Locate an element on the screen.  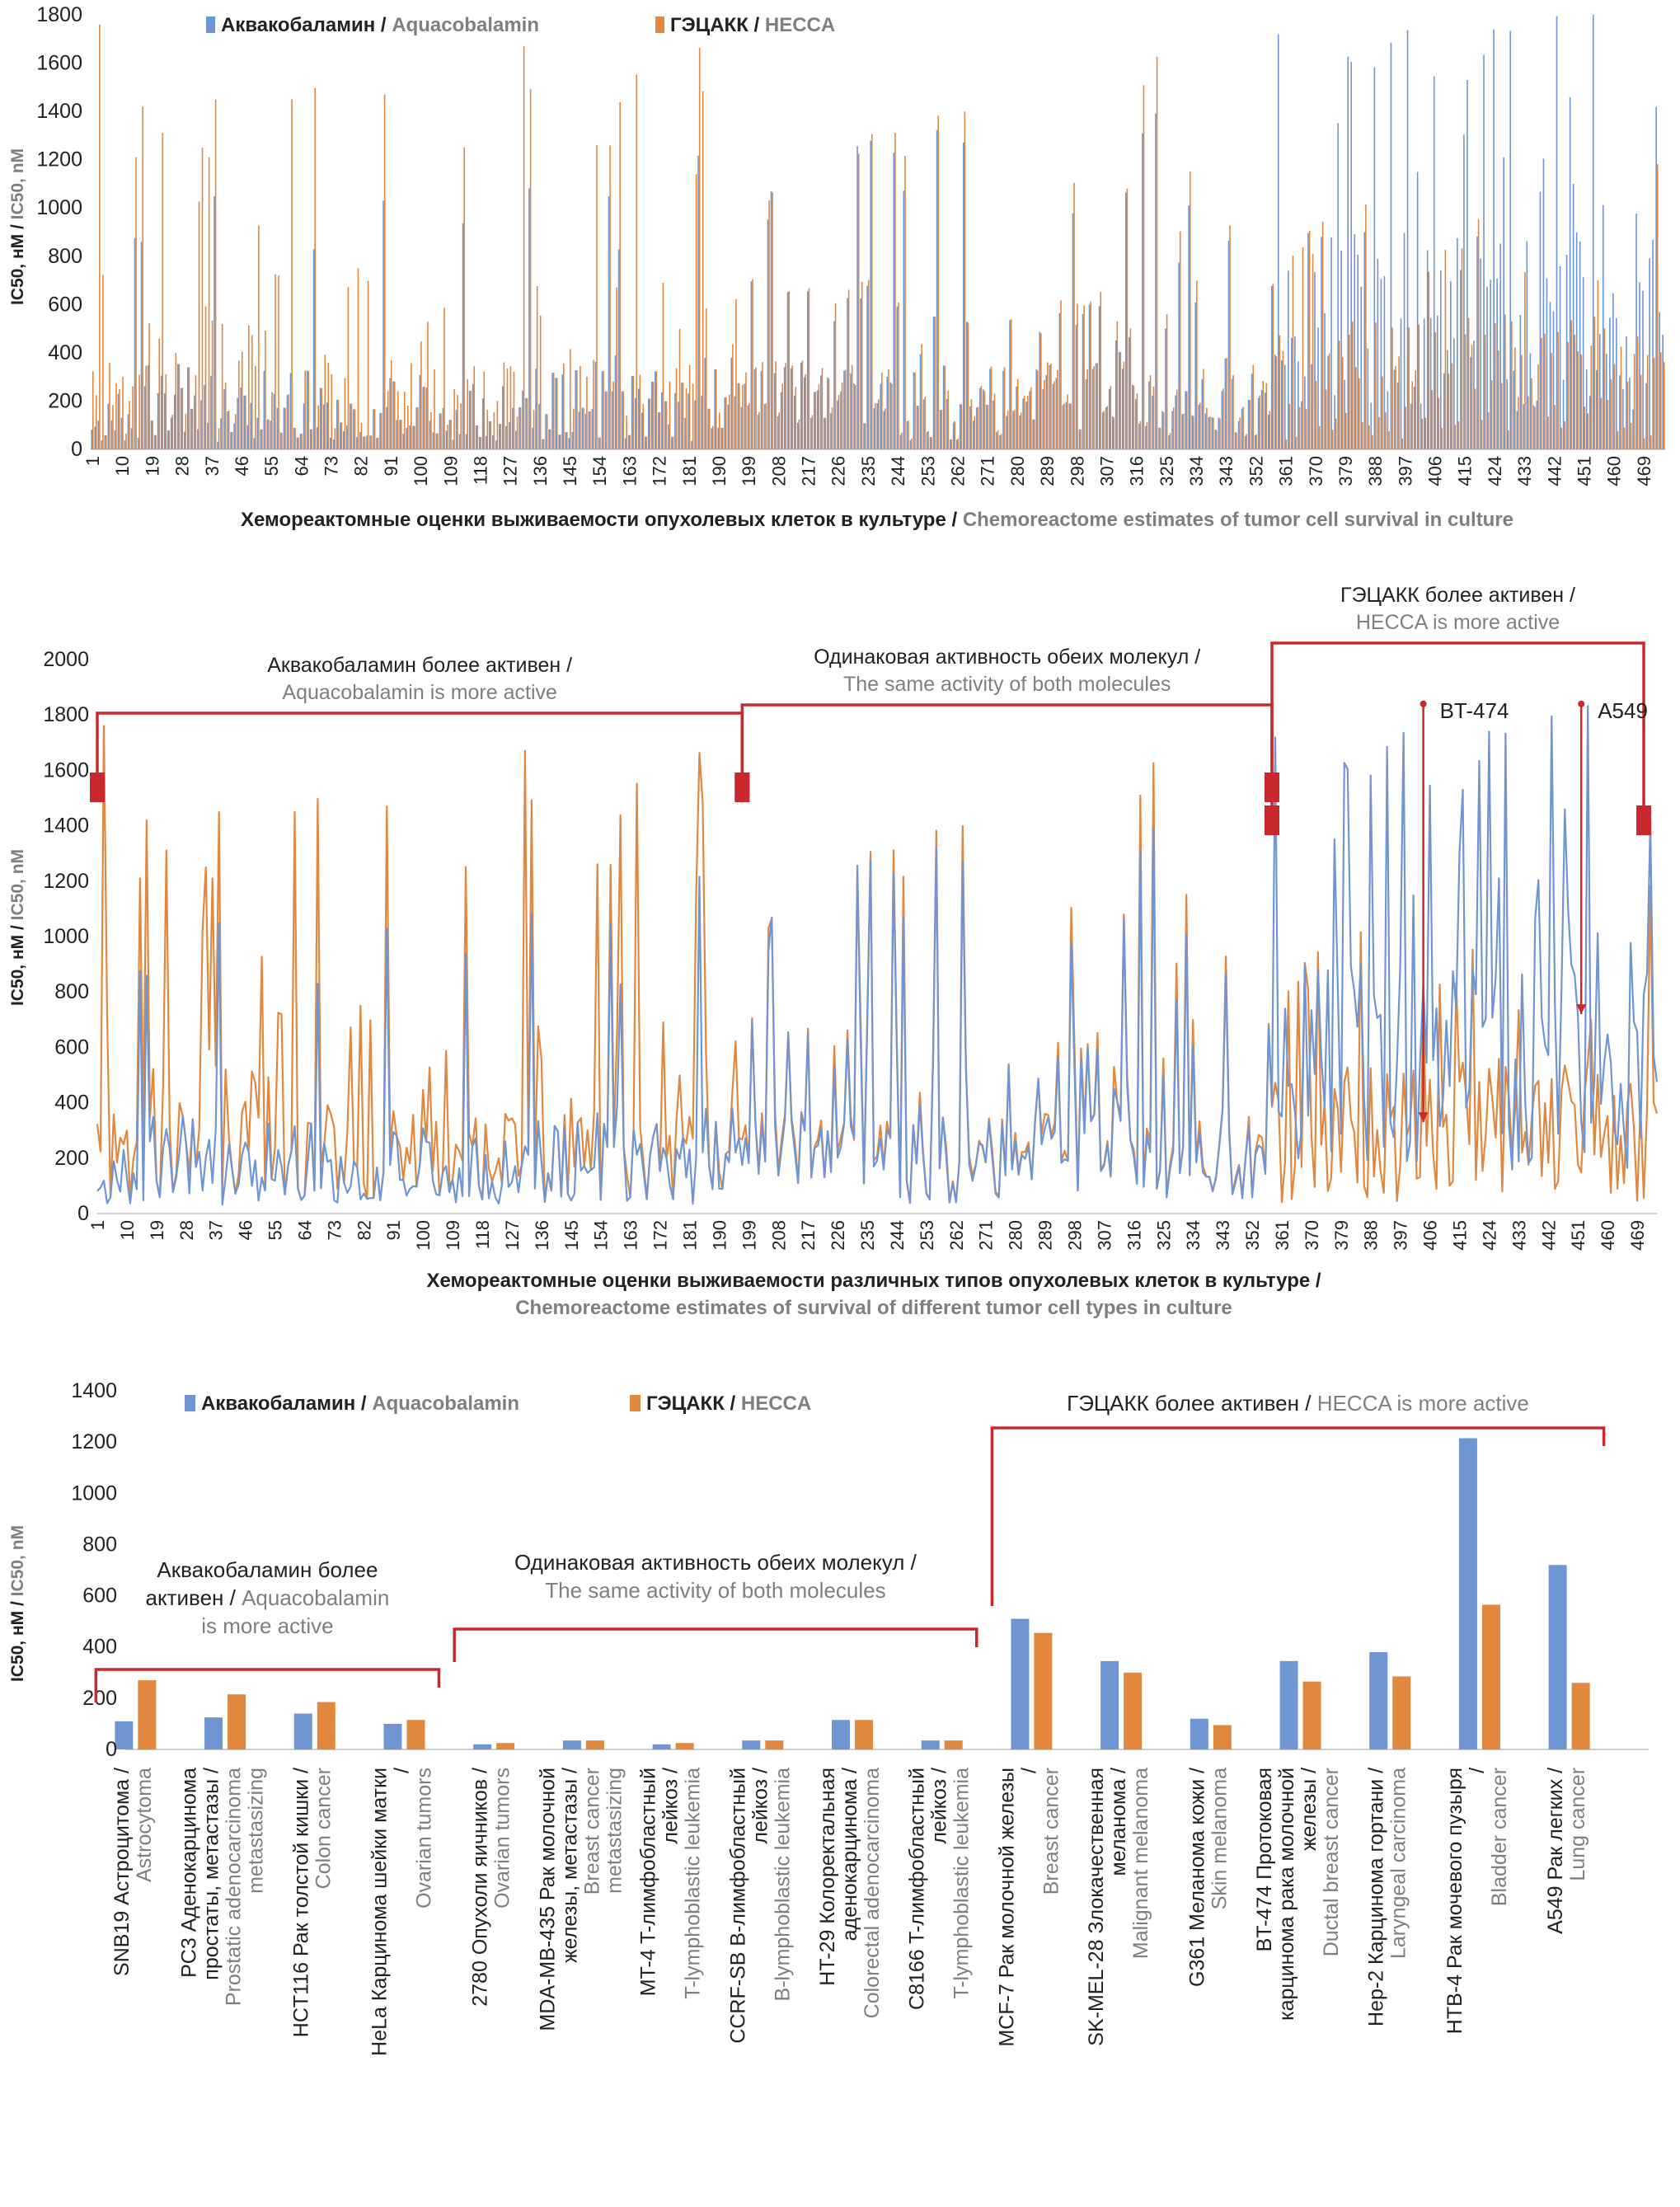
y-tick-label: 1600 is located at coordinates (66, 770).